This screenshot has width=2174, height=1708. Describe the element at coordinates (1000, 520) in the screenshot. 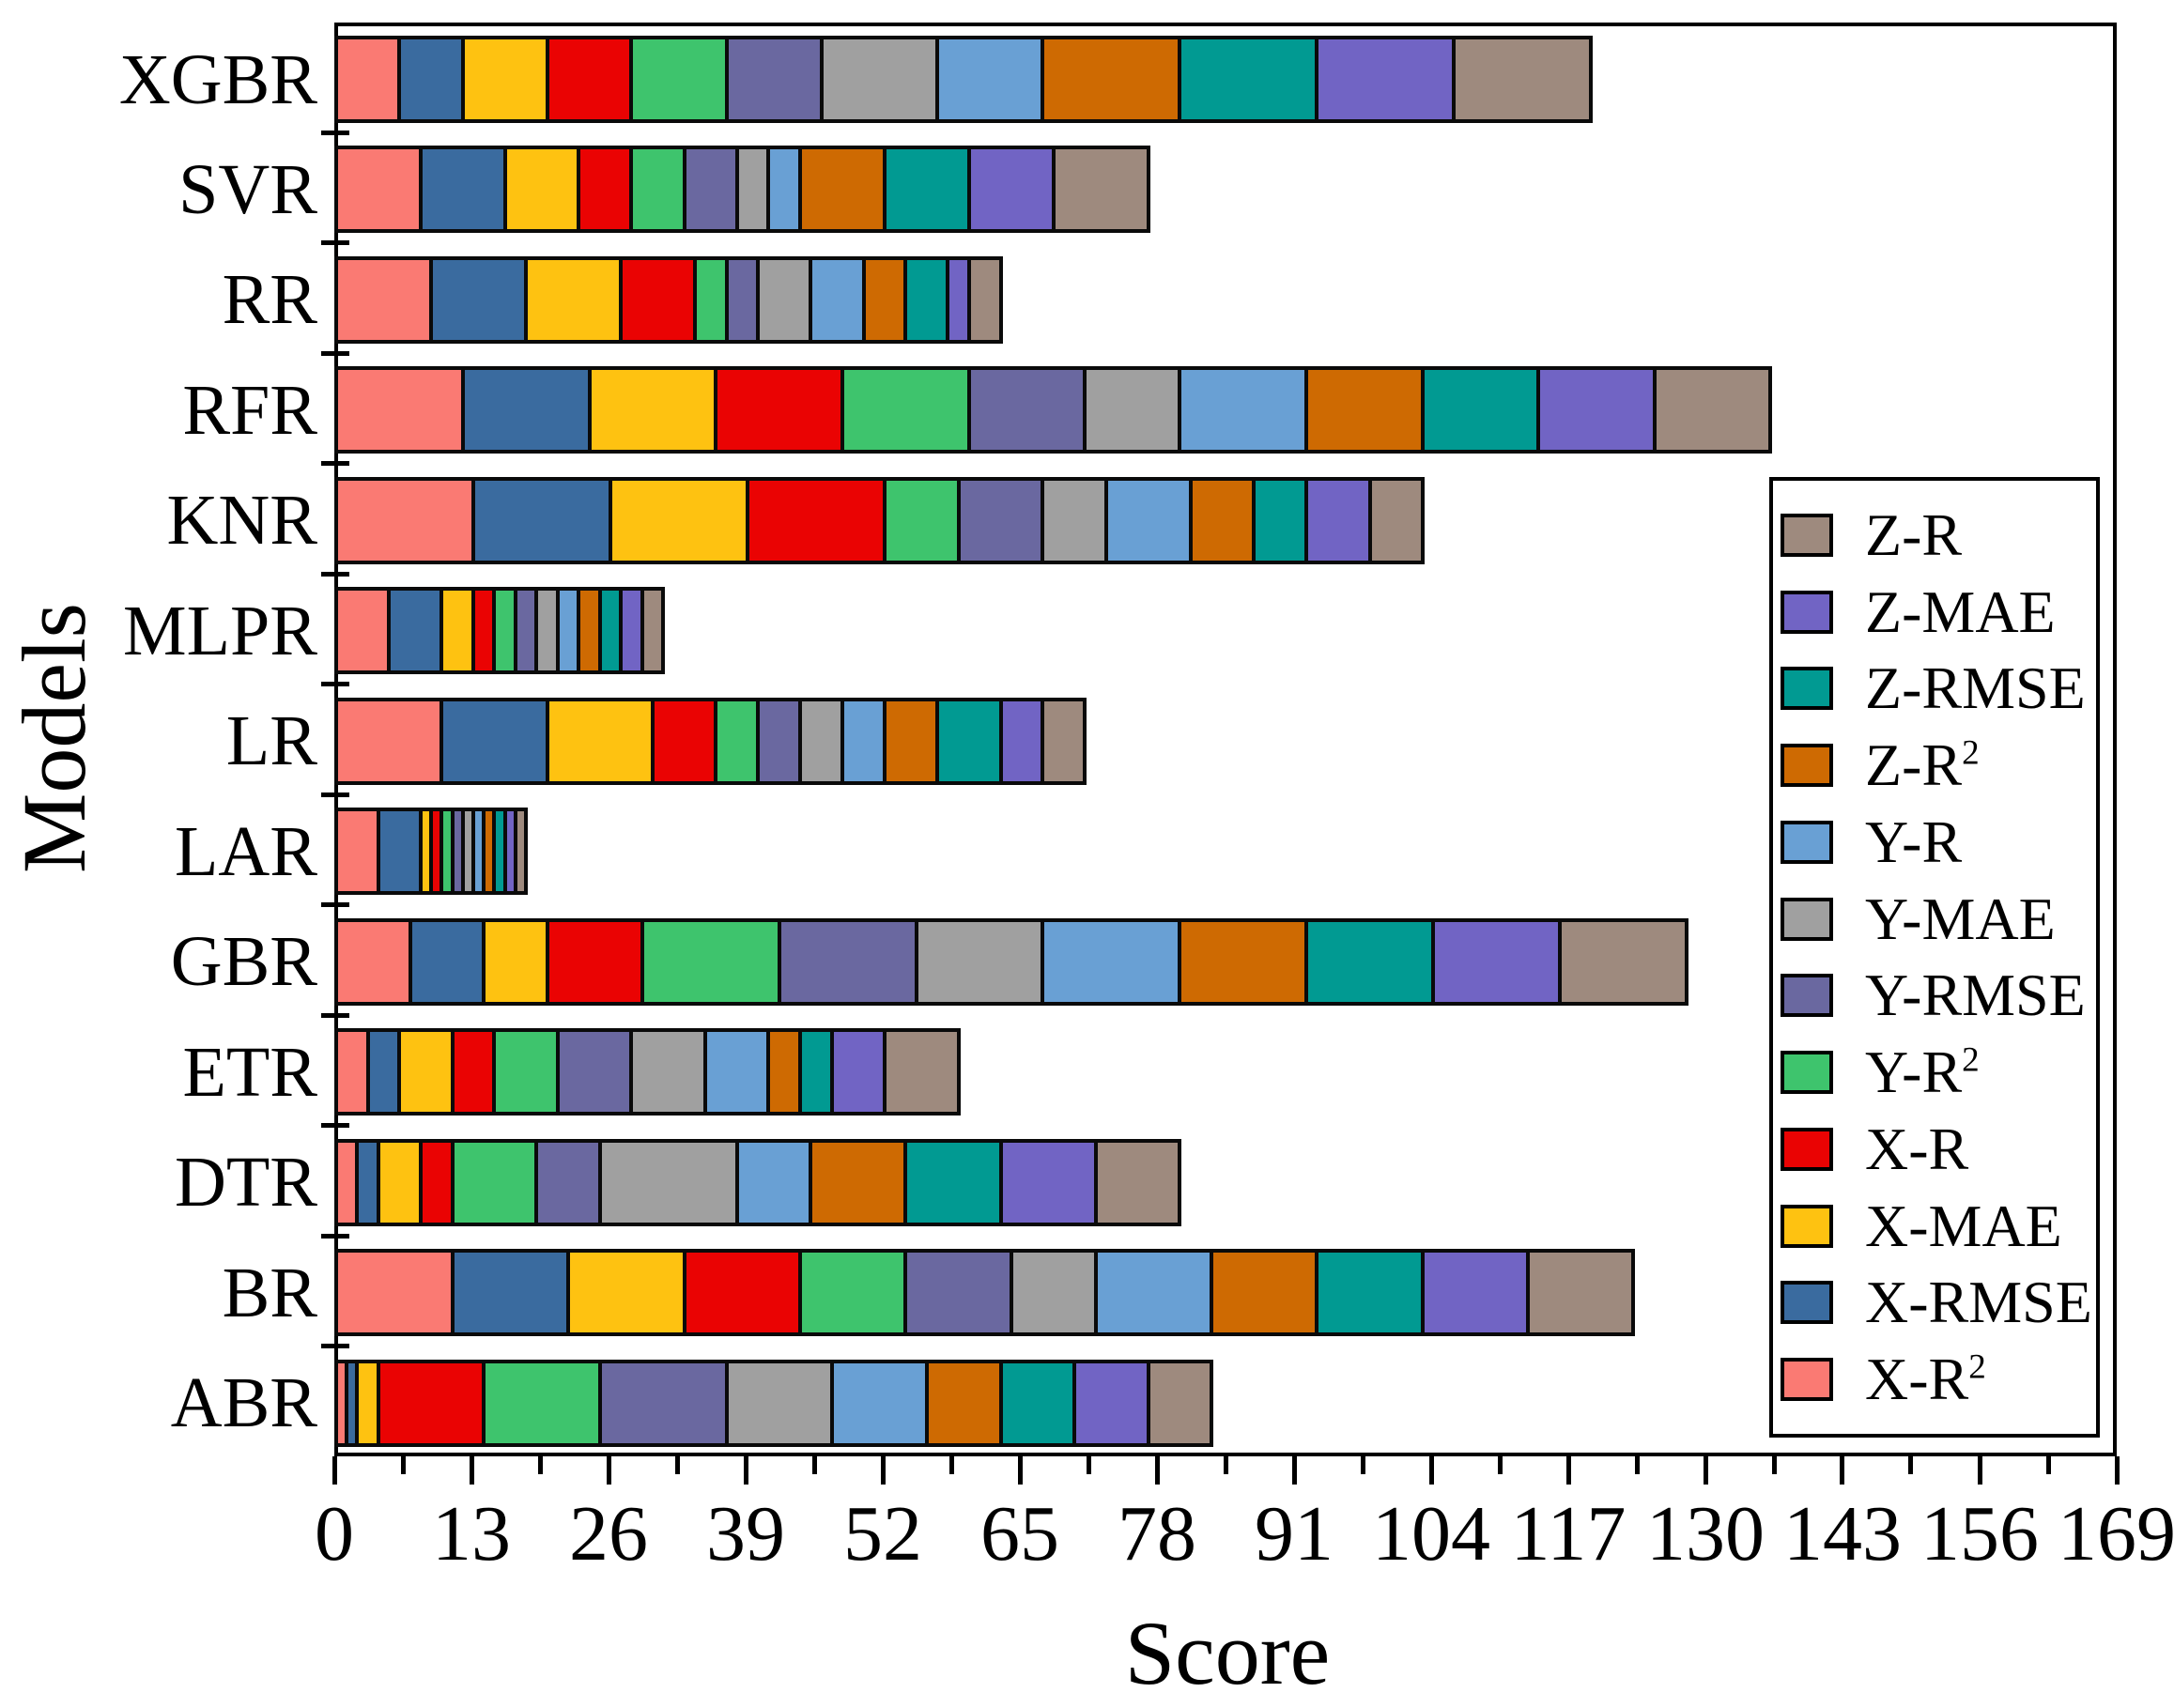

I see `bar-segment-KNR-Y-RMSE` at that location.